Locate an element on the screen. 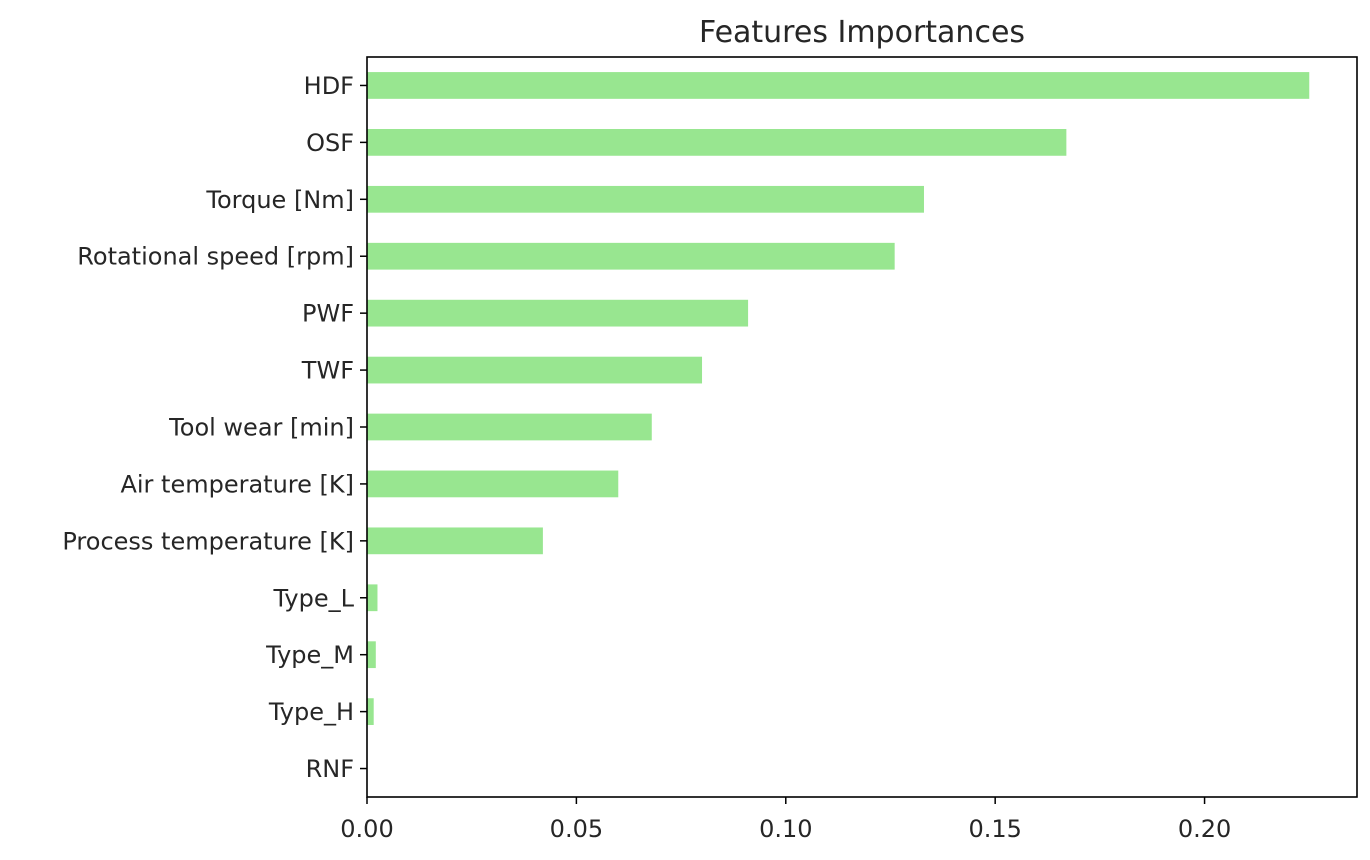 The width and height of the screenshot is (1370, 860). category-label: Type_M is located at coordinates (309, 655).